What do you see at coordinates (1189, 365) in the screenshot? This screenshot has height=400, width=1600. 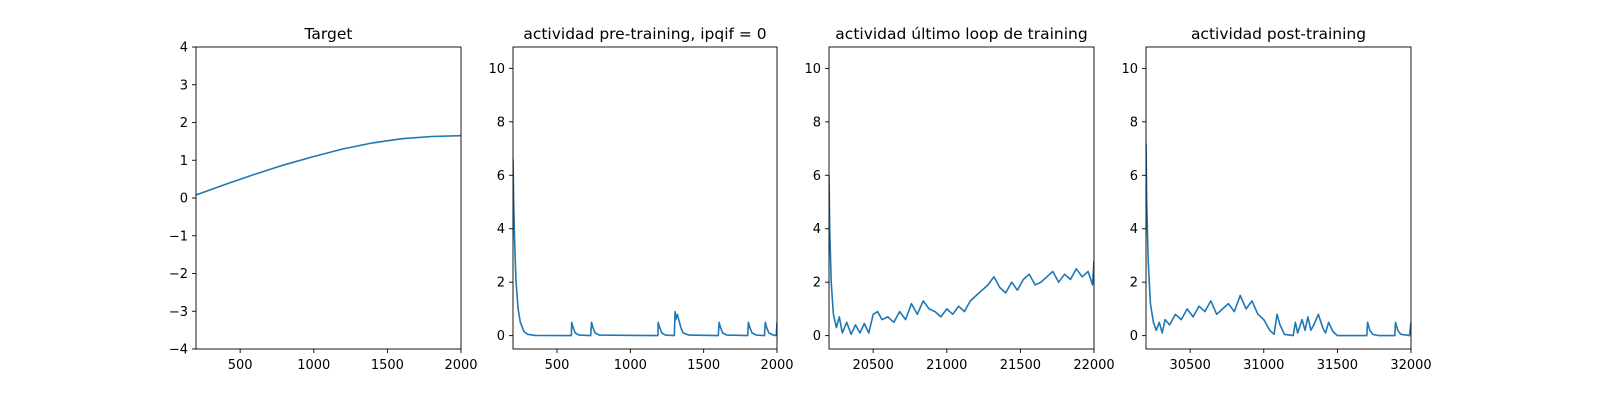 I see `x-tick-label: 30500` at bounding box center [1189, 365].